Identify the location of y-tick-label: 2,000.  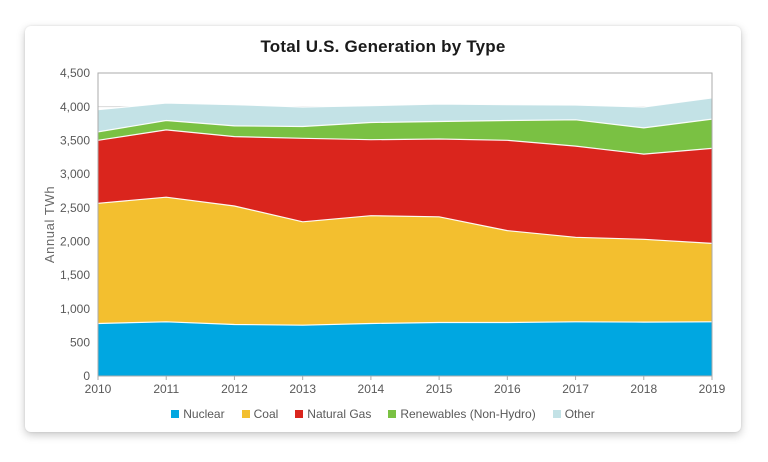
(75, 242).